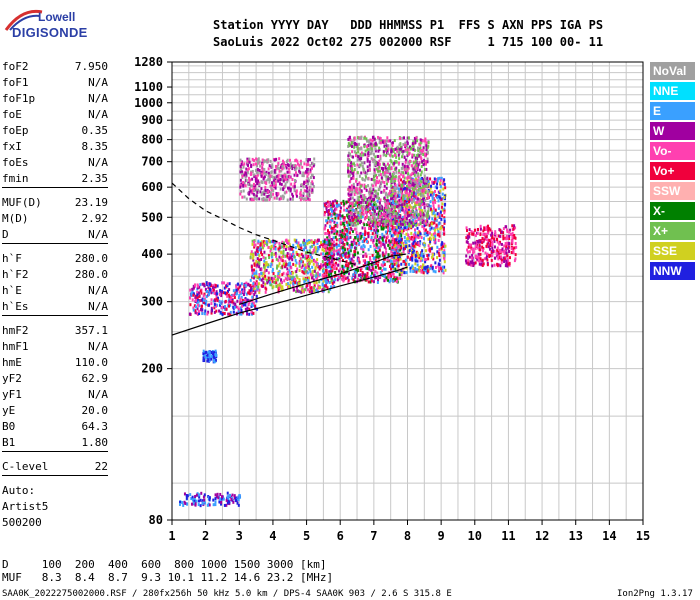 This screenshot has height=600, width=700. I want to click on param-value: 280.0, so click(91, 258).